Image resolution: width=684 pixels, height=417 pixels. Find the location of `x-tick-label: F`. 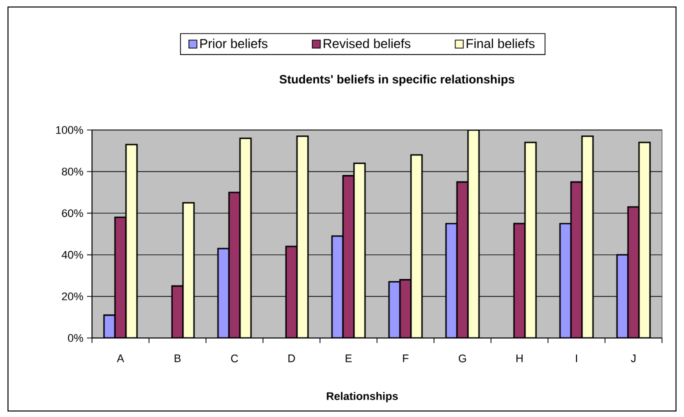

x-tick-label: F is located at coordinates (405, 358).